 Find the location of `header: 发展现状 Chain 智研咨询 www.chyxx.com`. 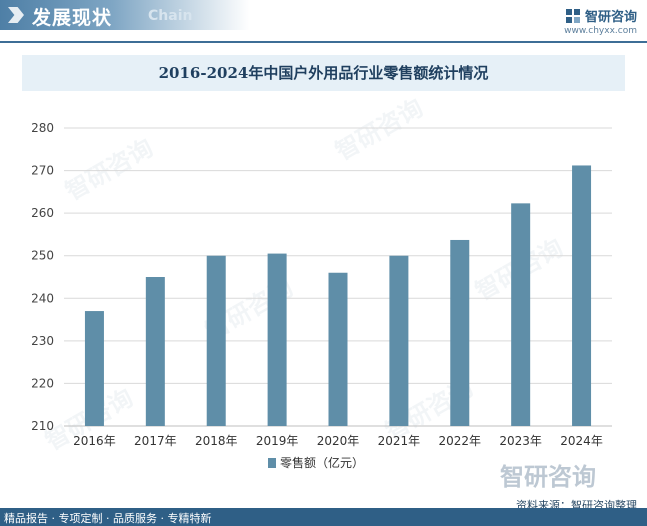

header: 发展现状 Chain 智研咨询 www.chyxx.com is located at coordinates (323, 18).